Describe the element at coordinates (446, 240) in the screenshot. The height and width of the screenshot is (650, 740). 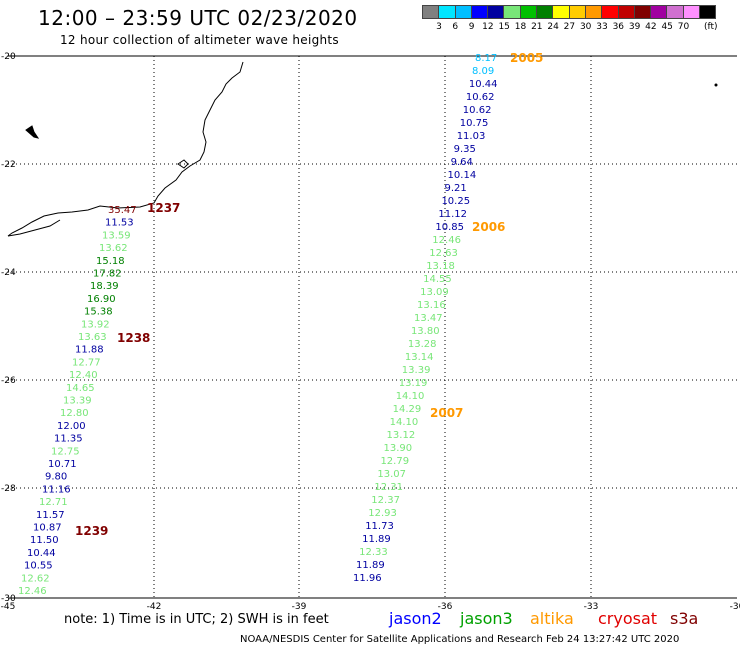
I see `track-east-point: 12.46` at that location.